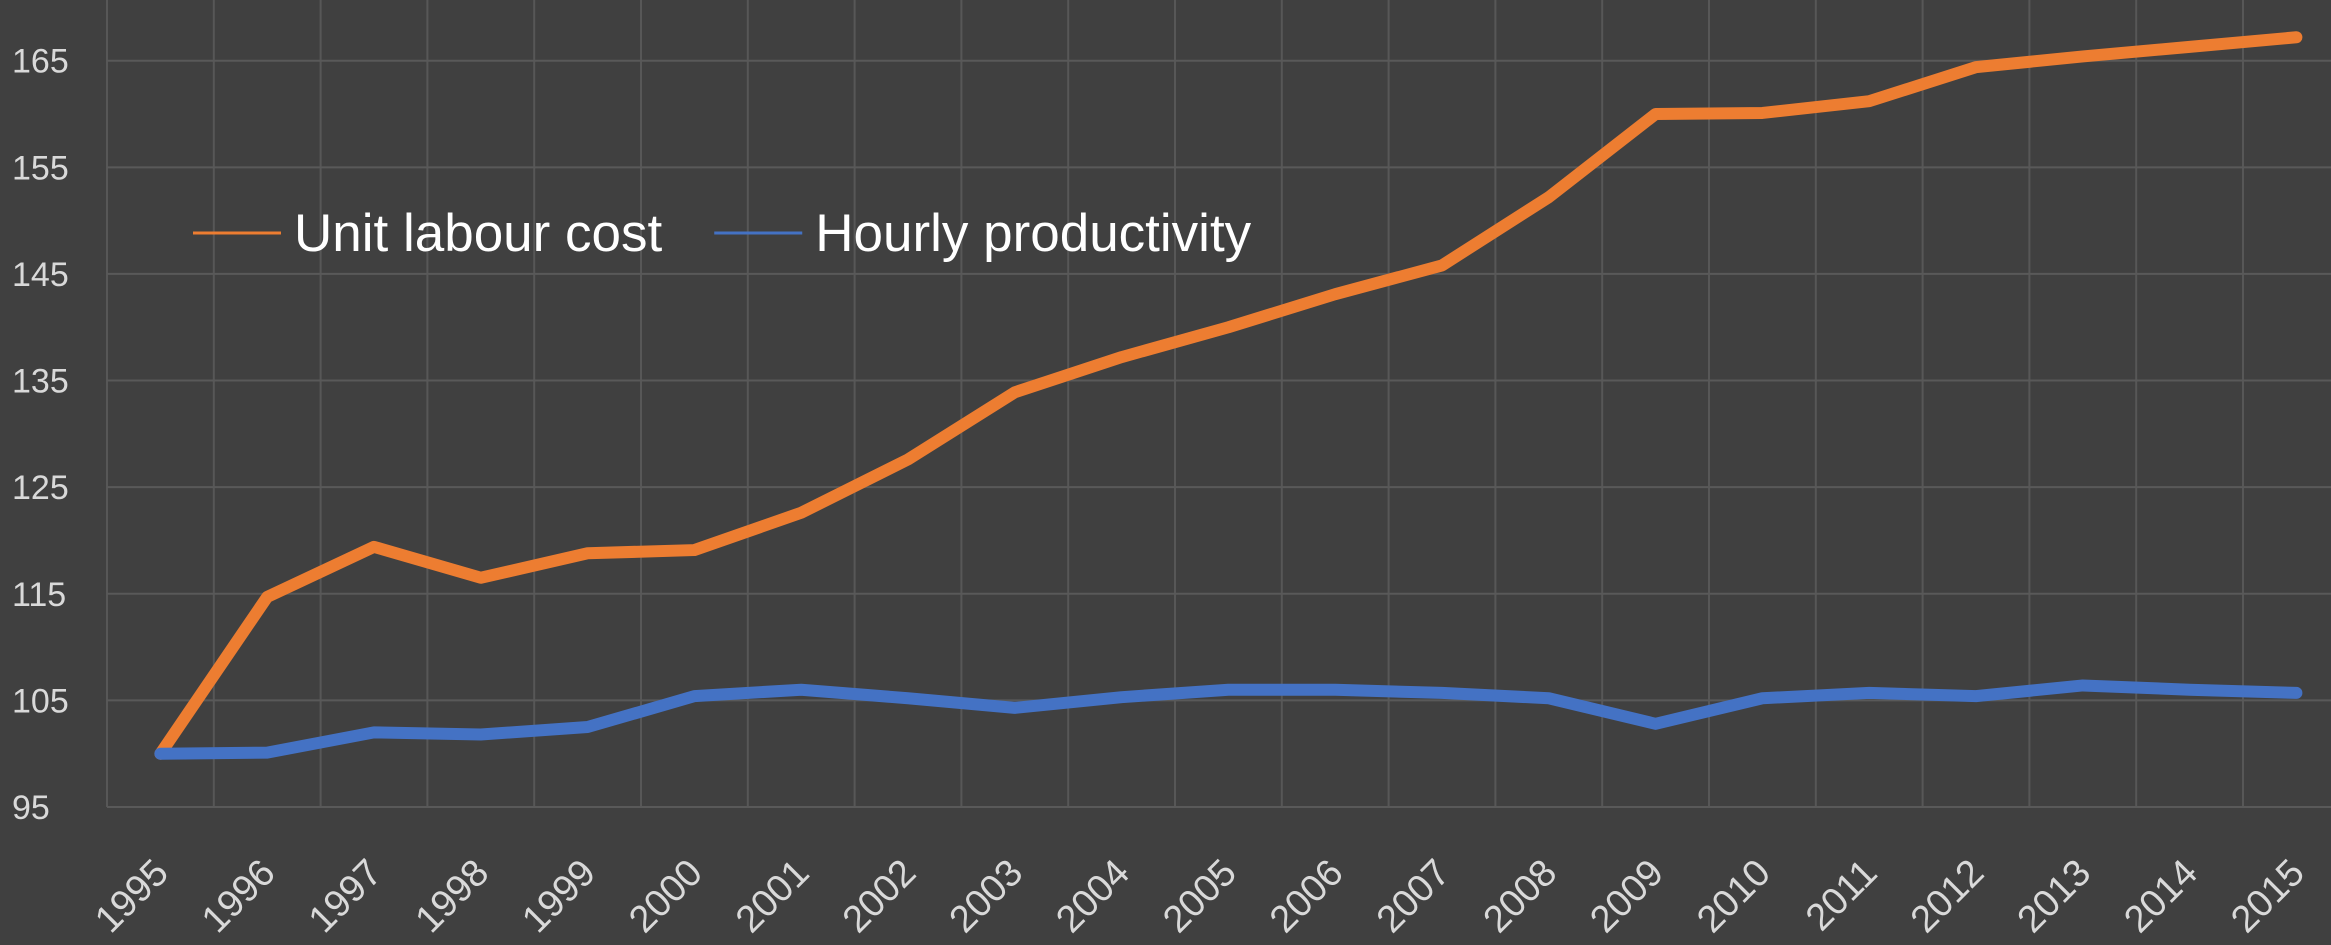  I want to click on y-tick-label: 115, so click(39, 595).